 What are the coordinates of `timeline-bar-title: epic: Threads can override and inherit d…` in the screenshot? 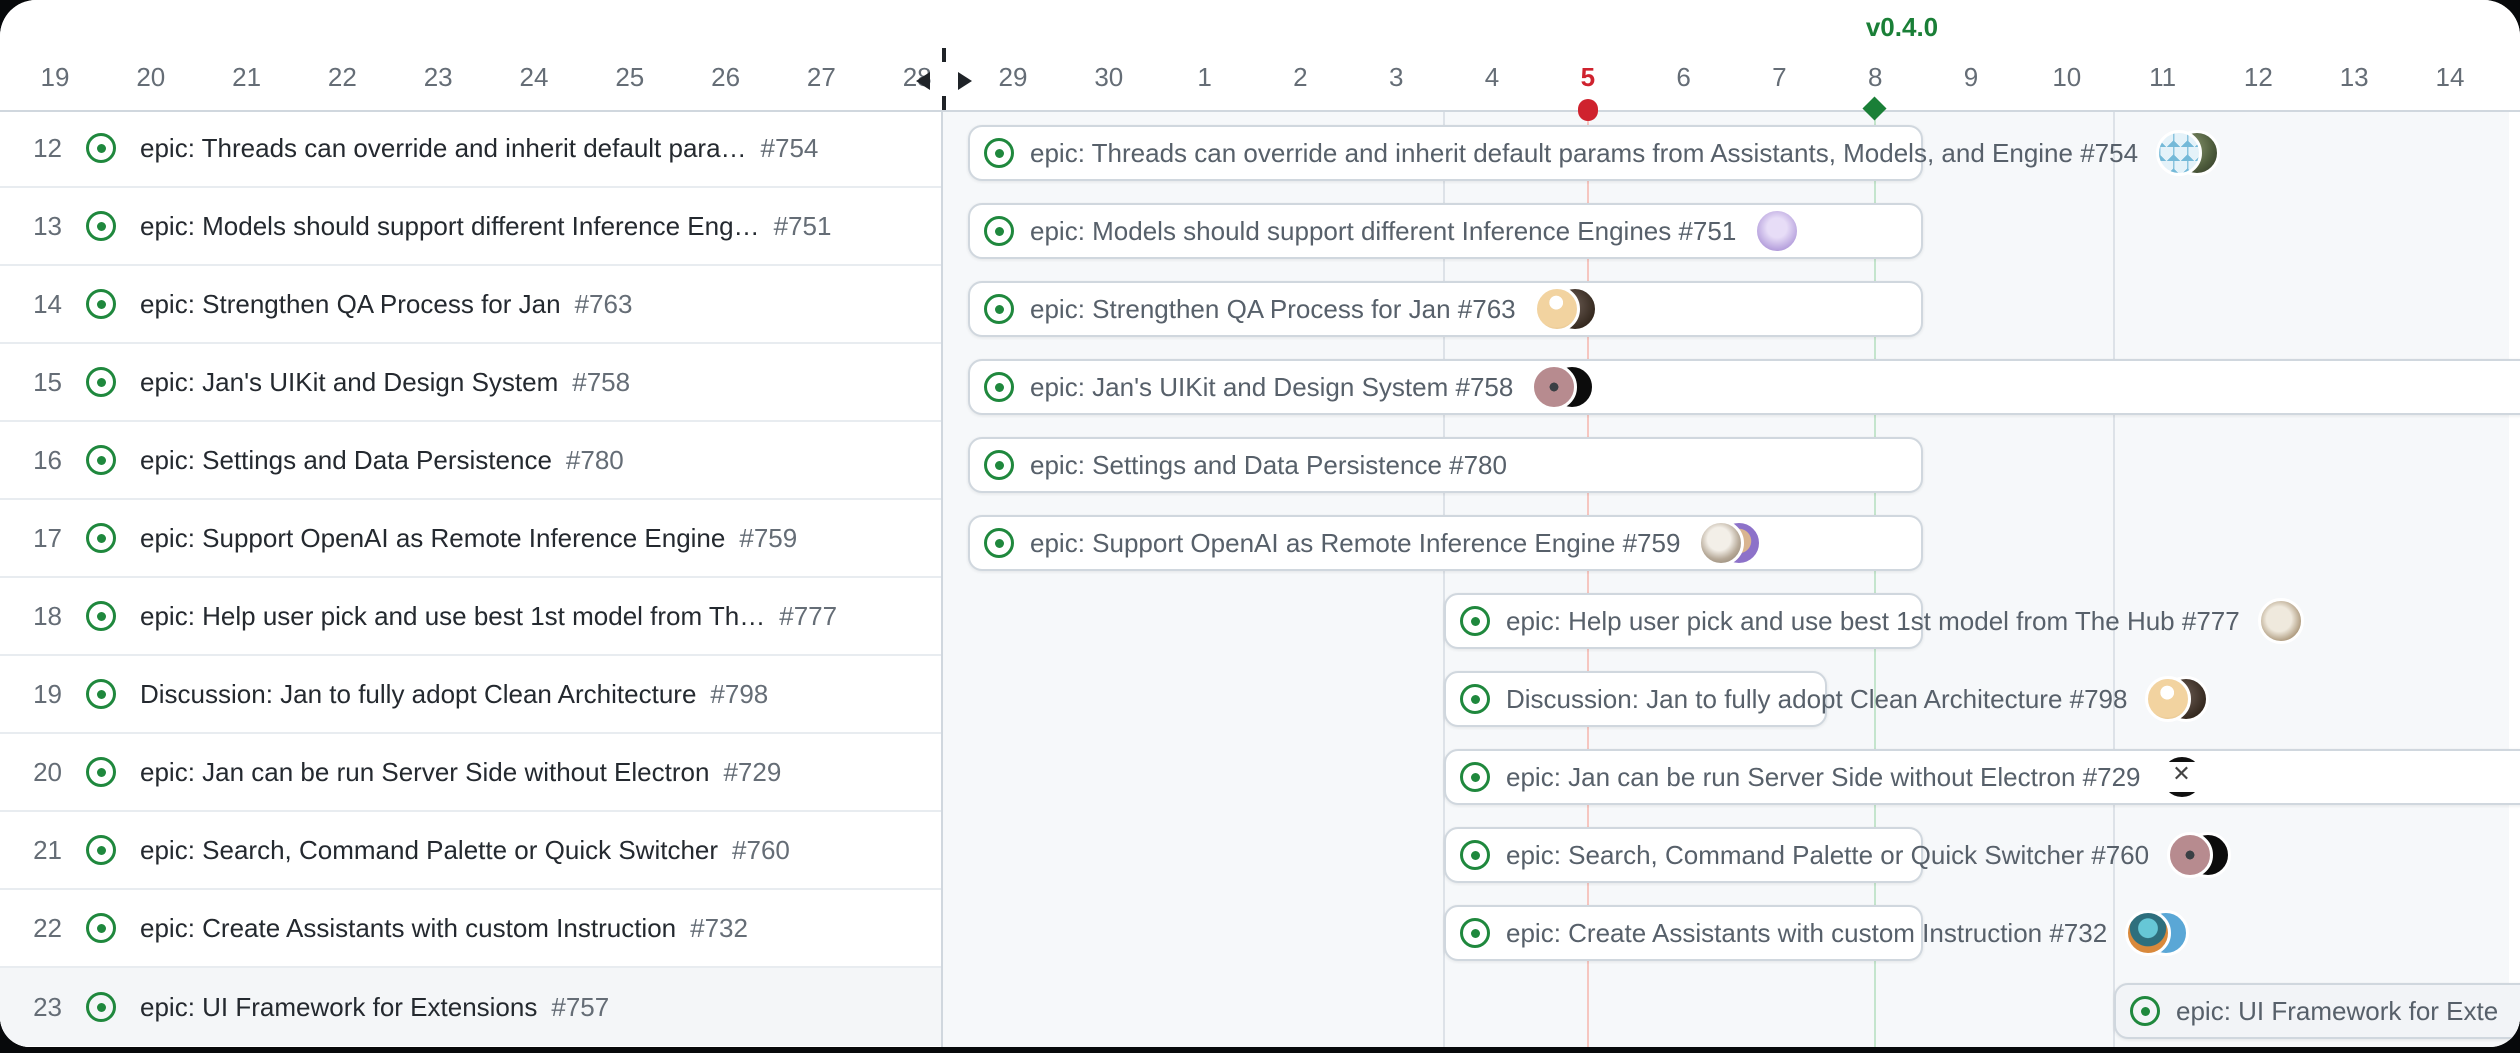 It's located at (1584, 152).